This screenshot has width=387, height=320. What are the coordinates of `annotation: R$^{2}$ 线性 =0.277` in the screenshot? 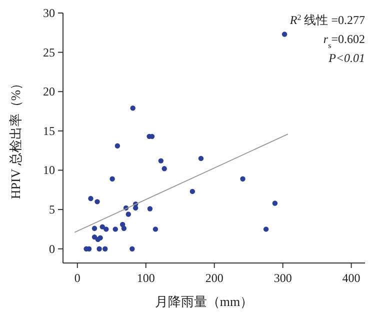 It's located at (327, 19).